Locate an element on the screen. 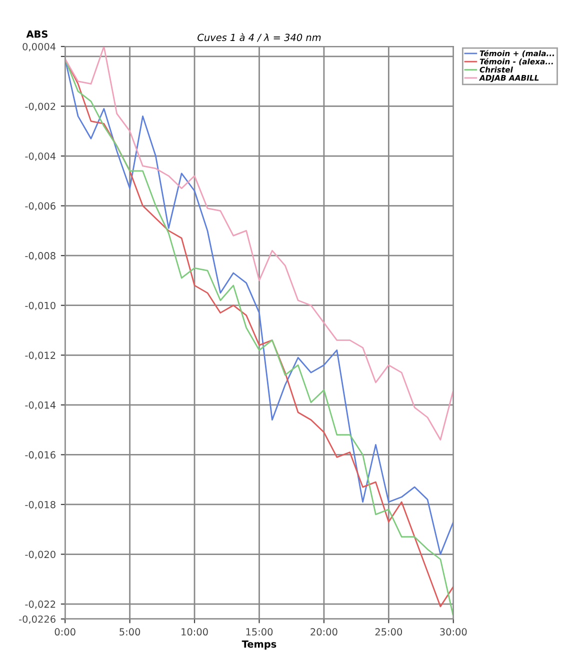 The width and height of the screenshot is (571, 655). y-tick-label: -0,010 is located at coordinates (40, 306).